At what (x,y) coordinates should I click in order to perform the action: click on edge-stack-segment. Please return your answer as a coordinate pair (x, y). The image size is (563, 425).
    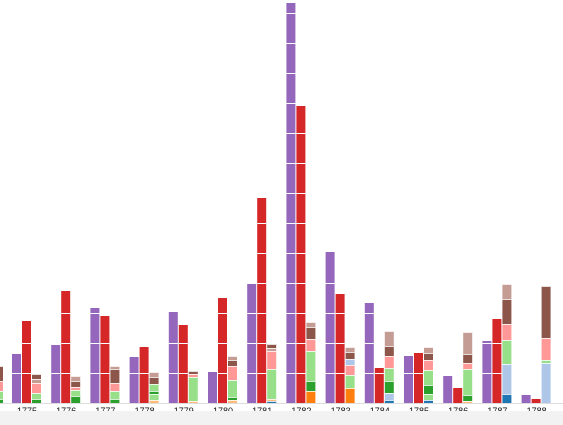
    Looking at the image, I should click on (1, 395).